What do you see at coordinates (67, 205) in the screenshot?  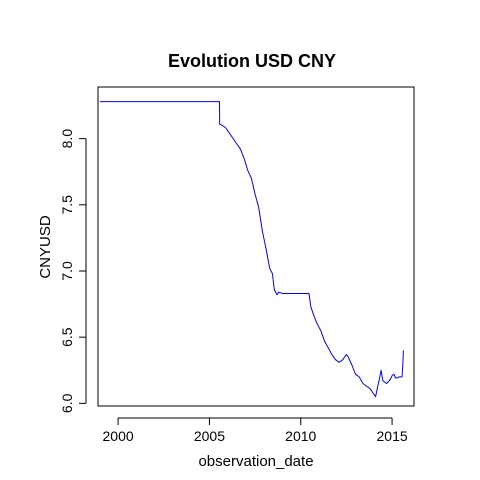 I see `y-tick-label: 7.5` at bounding box center [67, 205].